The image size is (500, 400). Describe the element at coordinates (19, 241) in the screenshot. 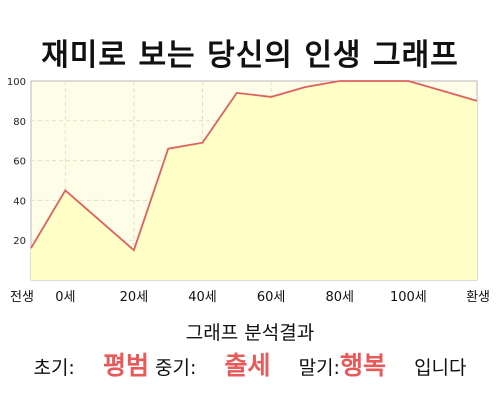

I see `y-tick-label: 20` at that location.